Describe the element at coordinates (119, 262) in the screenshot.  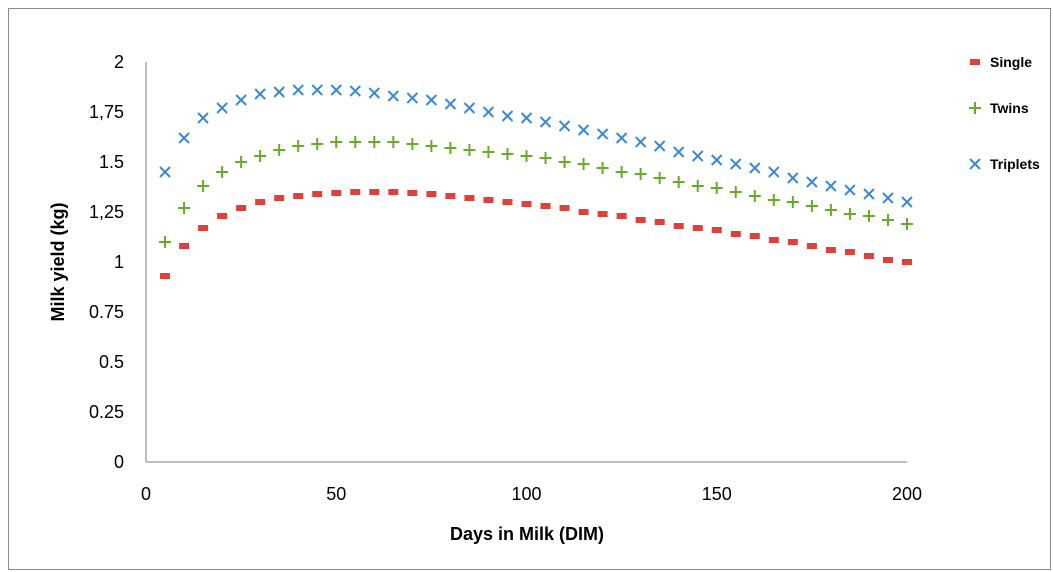
I see `y-tick-label: 1` at that location.